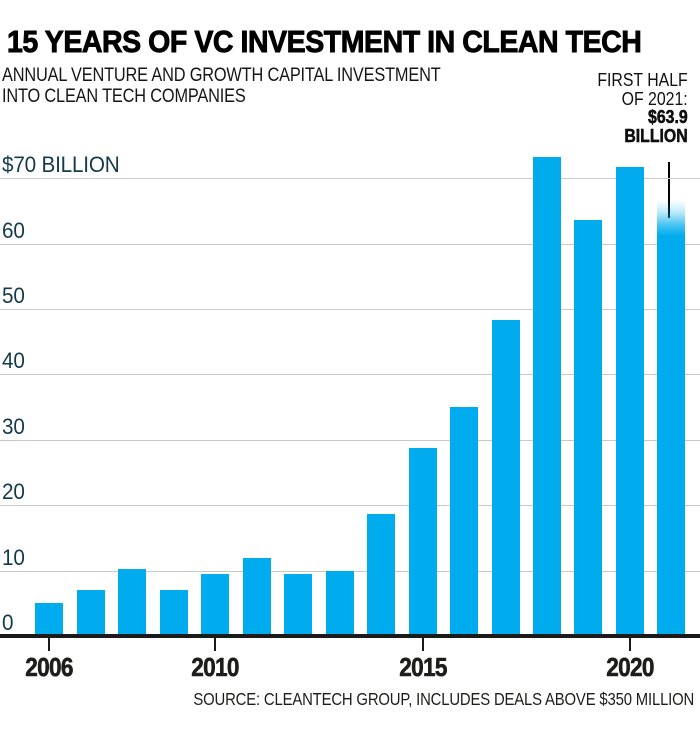 The height and width of the screenshot is (732, 700). Describe the element at coordinates (215, 644) in the screenshot. I see `x-tick-mark-2010` at that location.